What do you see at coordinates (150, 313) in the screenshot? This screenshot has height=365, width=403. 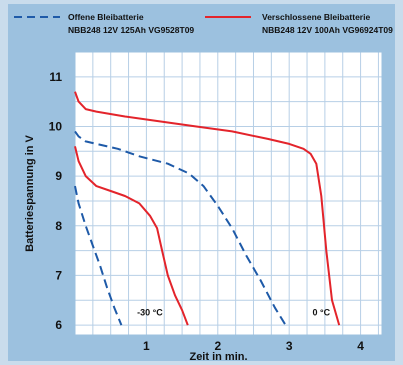 I see `temperature-annotation: -30 °C` at bounding box center [150, 313].